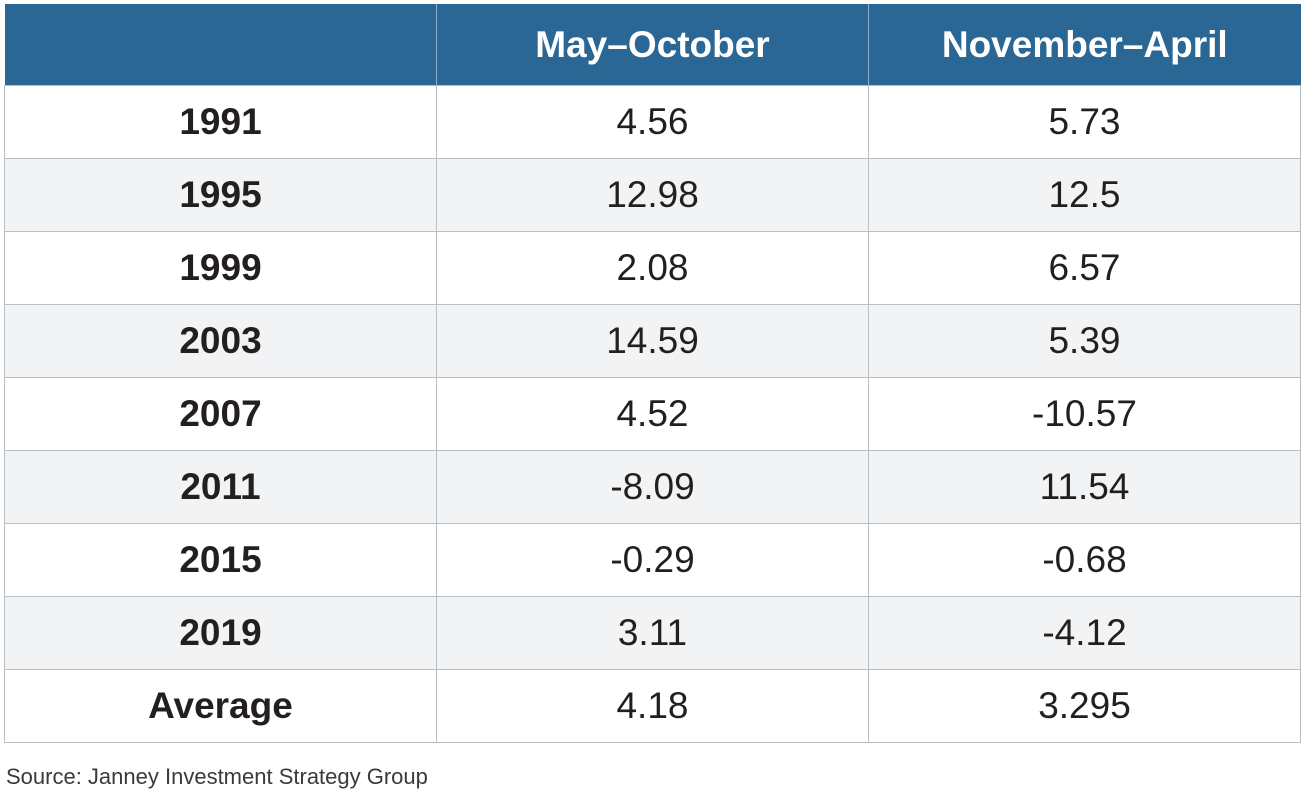 This screenshot has height=796, width=1303. Describe the element at coordinates (1084, 45) in the screenshot. I see `header-cell-november-april: November–April` at that location.